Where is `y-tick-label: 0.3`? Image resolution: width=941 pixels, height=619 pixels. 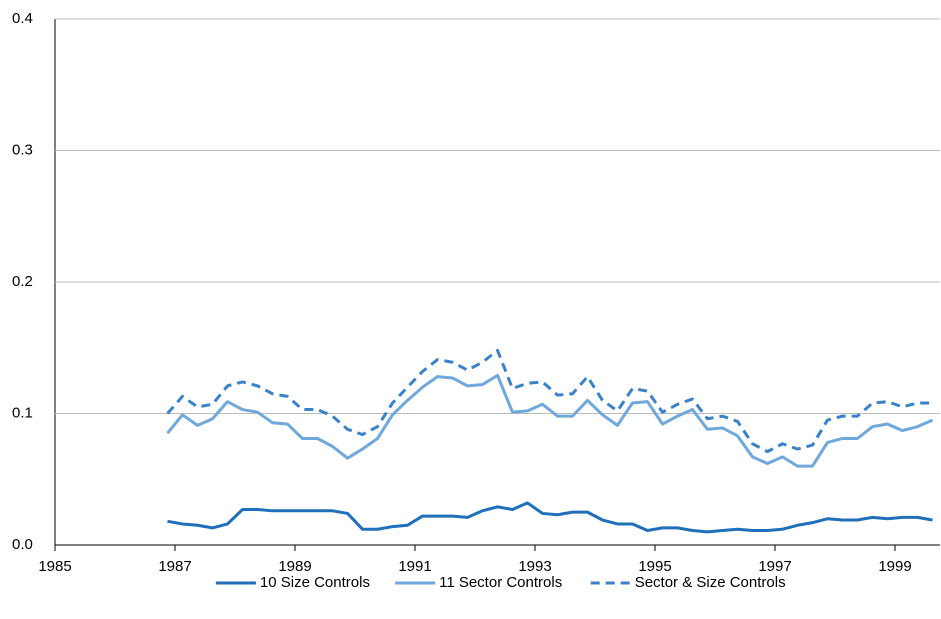 y-tick-label: 0.3 is located at coordinates (22, 149).